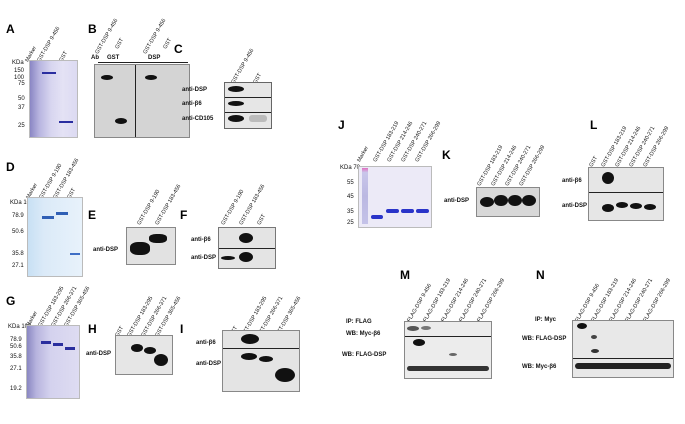 The height and width of the screenshot is (424, 685). What do you see at coordinates (11, 301) in the screenshot?
I see `panel-label-g: G` at bounding box center [11, 301].